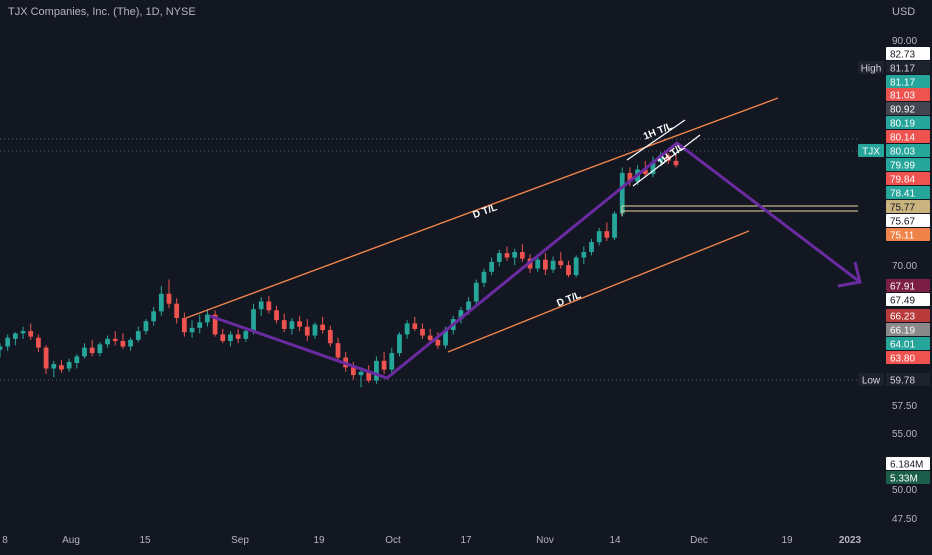 The image size is (932, 555). Describe the element at coordinates (902, 236) in the screenshot. I see `price-tag-label: 75.11` at that location.